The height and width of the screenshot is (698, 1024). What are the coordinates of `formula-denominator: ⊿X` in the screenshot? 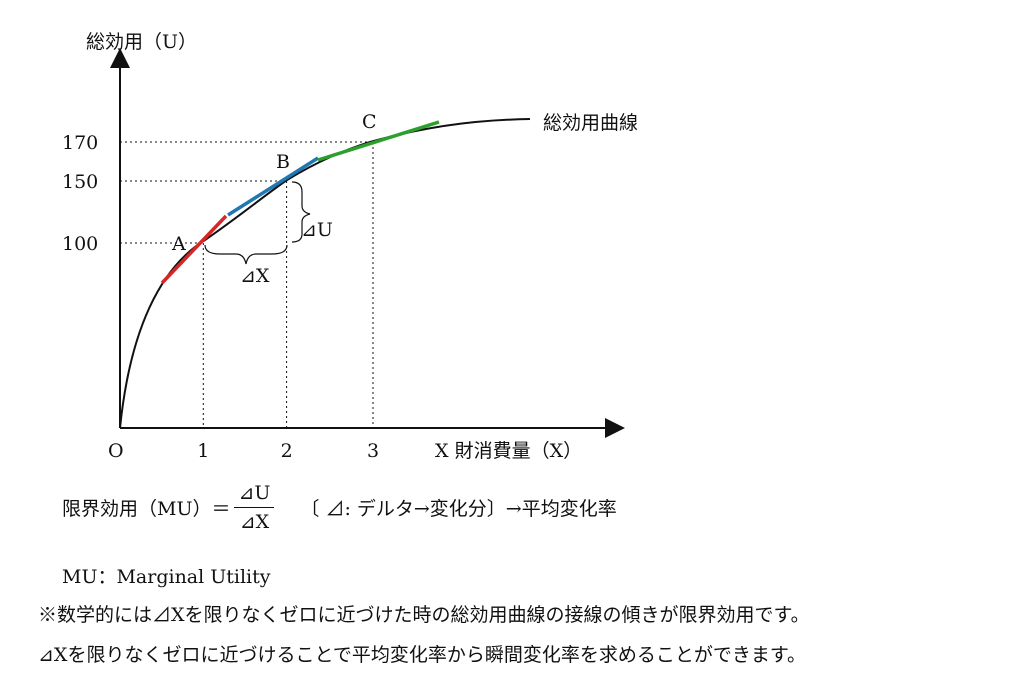 It's located at (254, 522).